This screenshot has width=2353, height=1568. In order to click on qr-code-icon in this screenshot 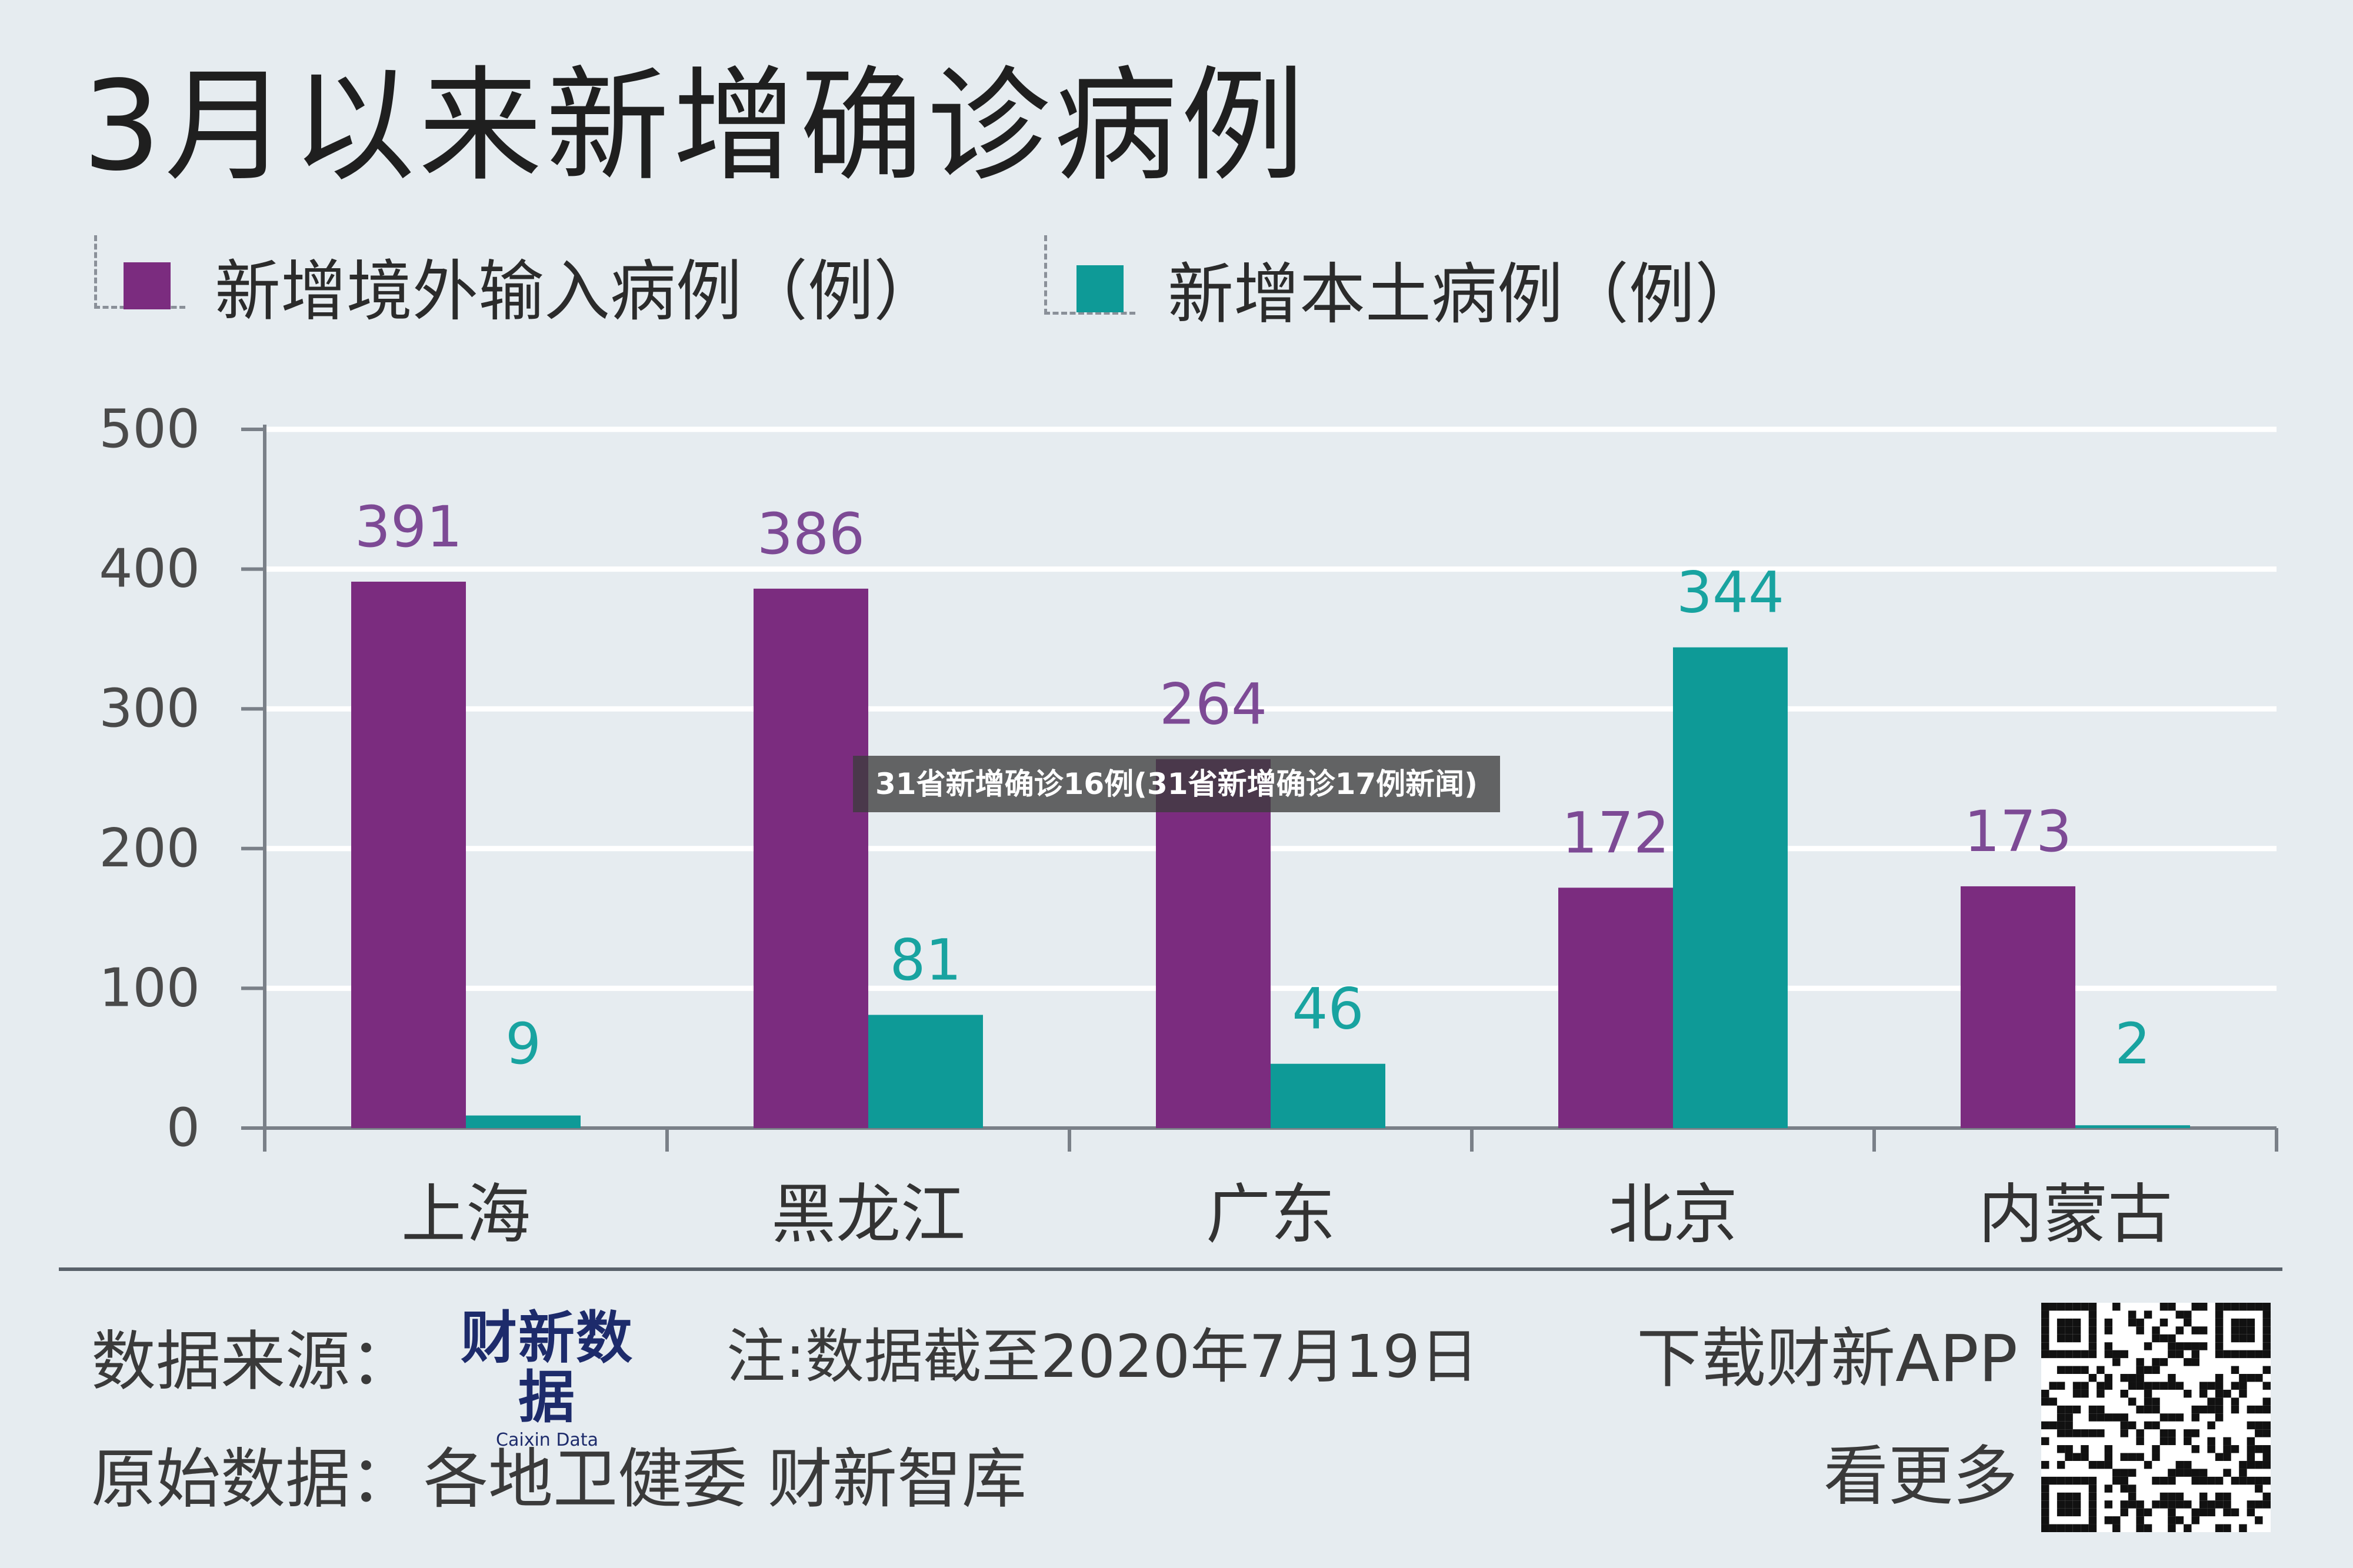, I will do `click(2156, 1417)`.